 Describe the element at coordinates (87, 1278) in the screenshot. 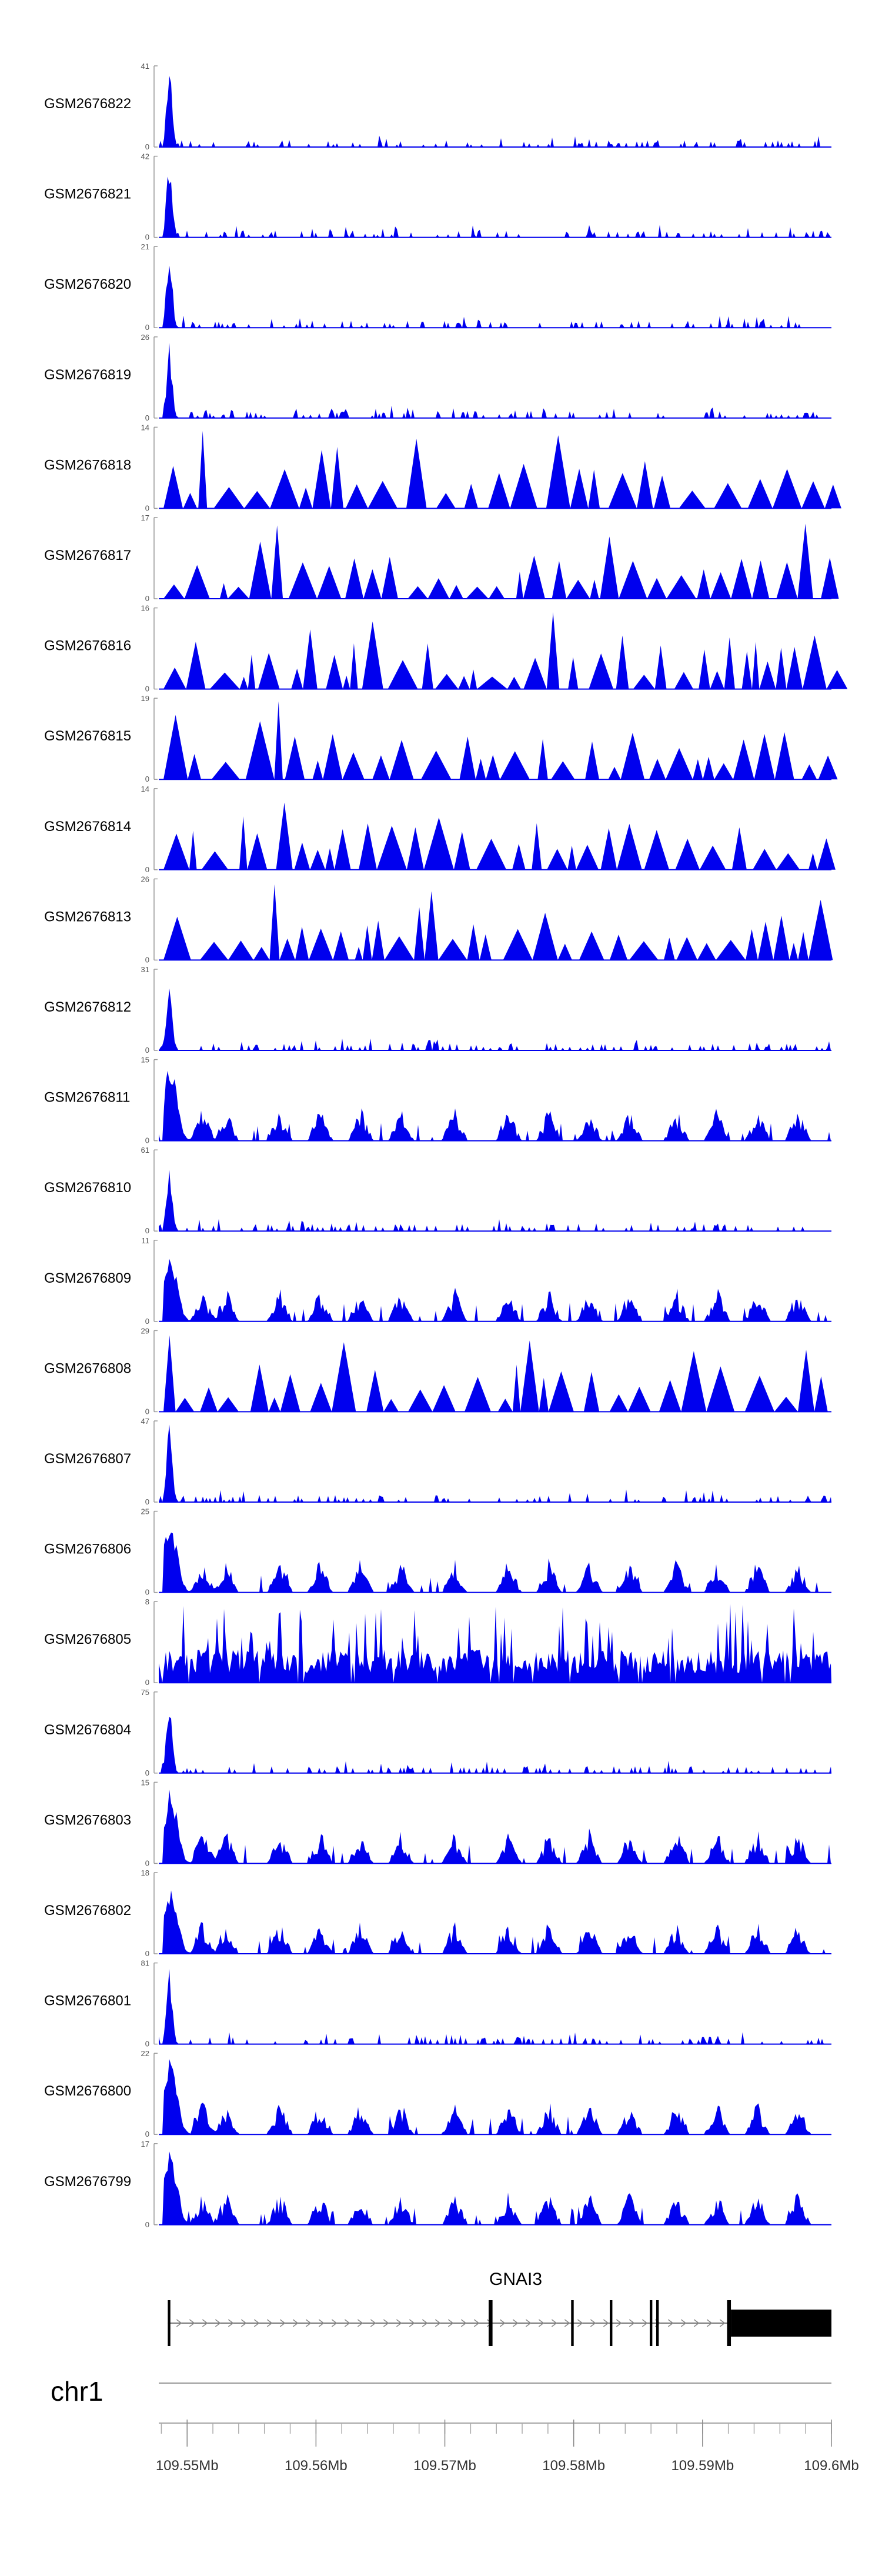

I see `track-label: GSM2676809` at that location.